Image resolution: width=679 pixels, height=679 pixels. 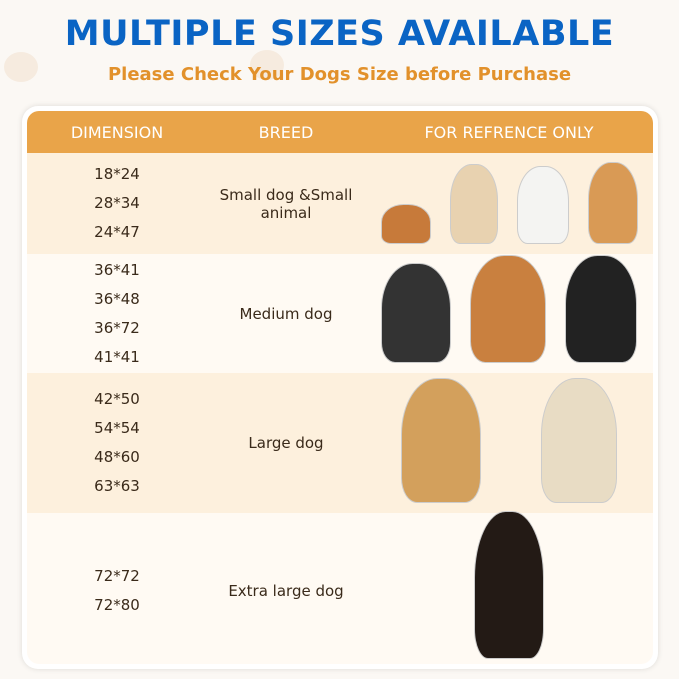 I want to click on dimension-value: 36*48, so click(x=117, y=298).